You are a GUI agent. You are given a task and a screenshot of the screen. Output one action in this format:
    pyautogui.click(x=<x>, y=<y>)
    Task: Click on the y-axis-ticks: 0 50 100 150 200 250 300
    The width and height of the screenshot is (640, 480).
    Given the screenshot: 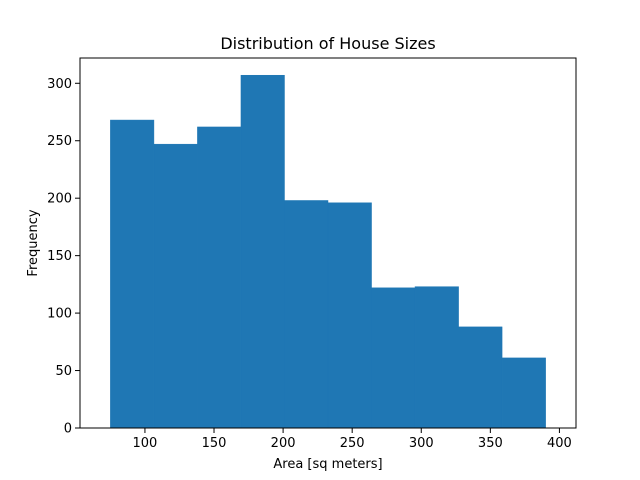 What is the action you would take?
    pyautogui.click(x=63, y=257)
    